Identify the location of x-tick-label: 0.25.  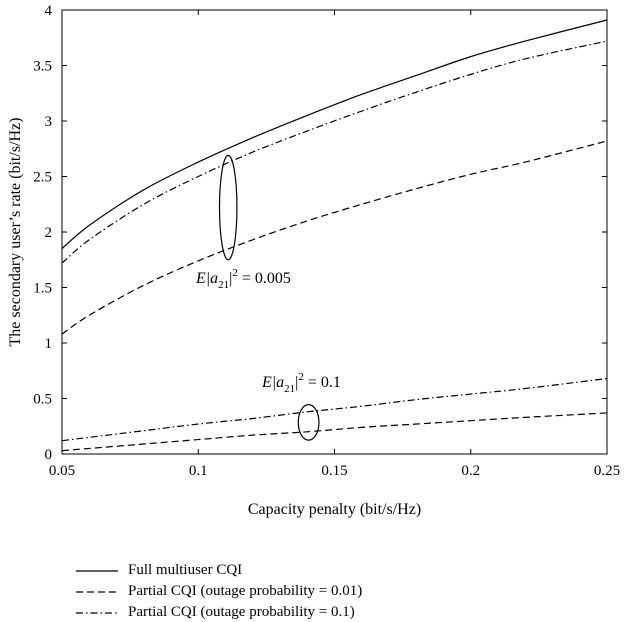
(607, 471).